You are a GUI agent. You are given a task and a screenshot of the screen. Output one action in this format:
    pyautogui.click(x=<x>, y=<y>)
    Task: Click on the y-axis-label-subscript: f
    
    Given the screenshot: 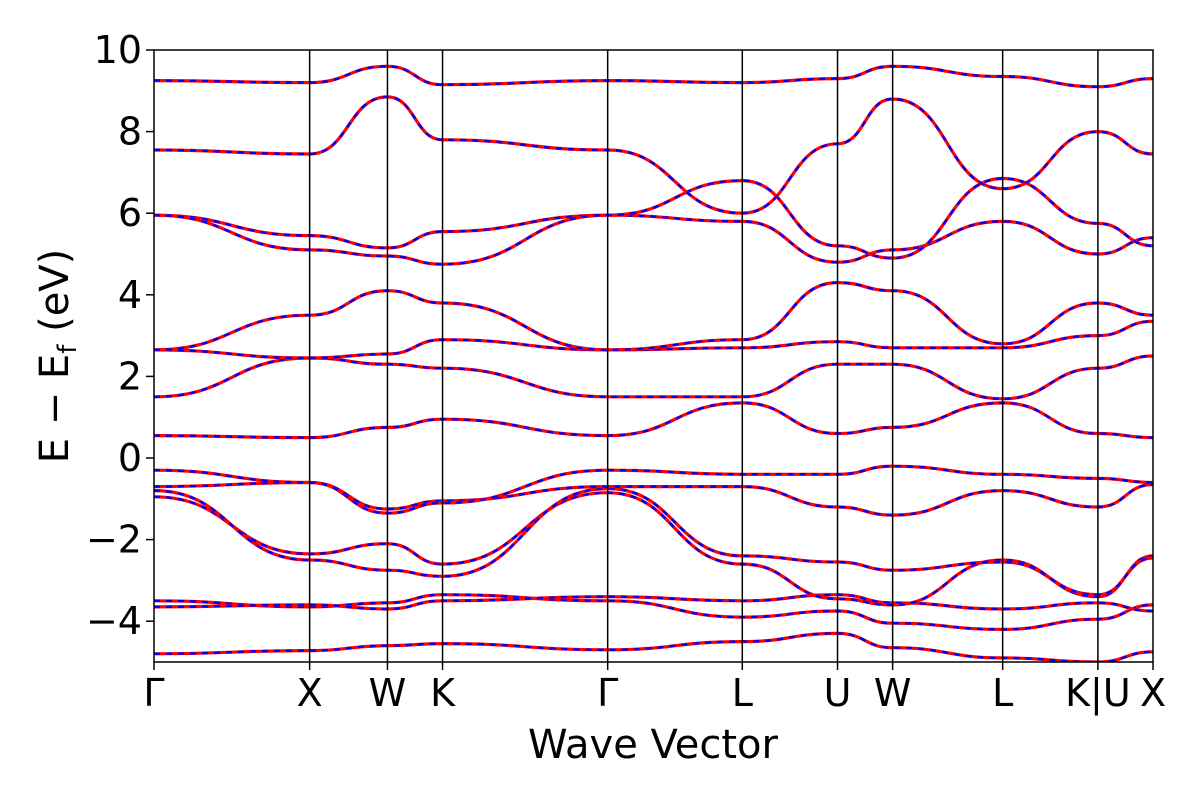 What is the action you would take?
    pyautogui.click(x=68, y=349)
    